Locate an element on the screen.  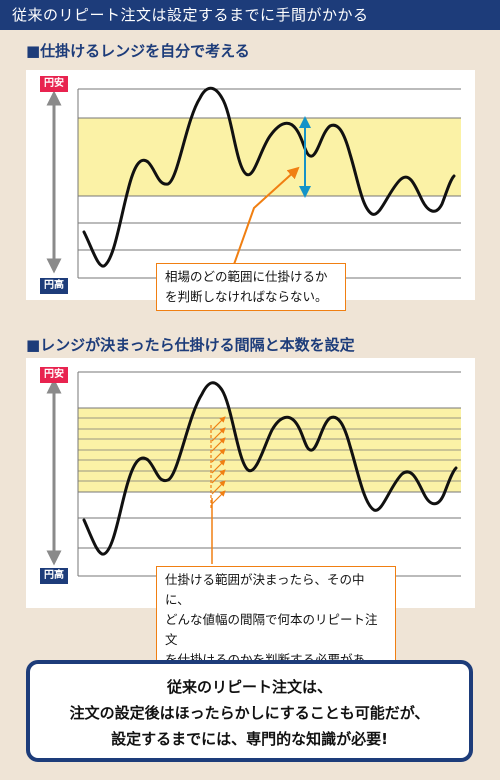
section1-callout-line1: 相場のどの範囲に仕掛けるか is located at coordinates (246, 276).